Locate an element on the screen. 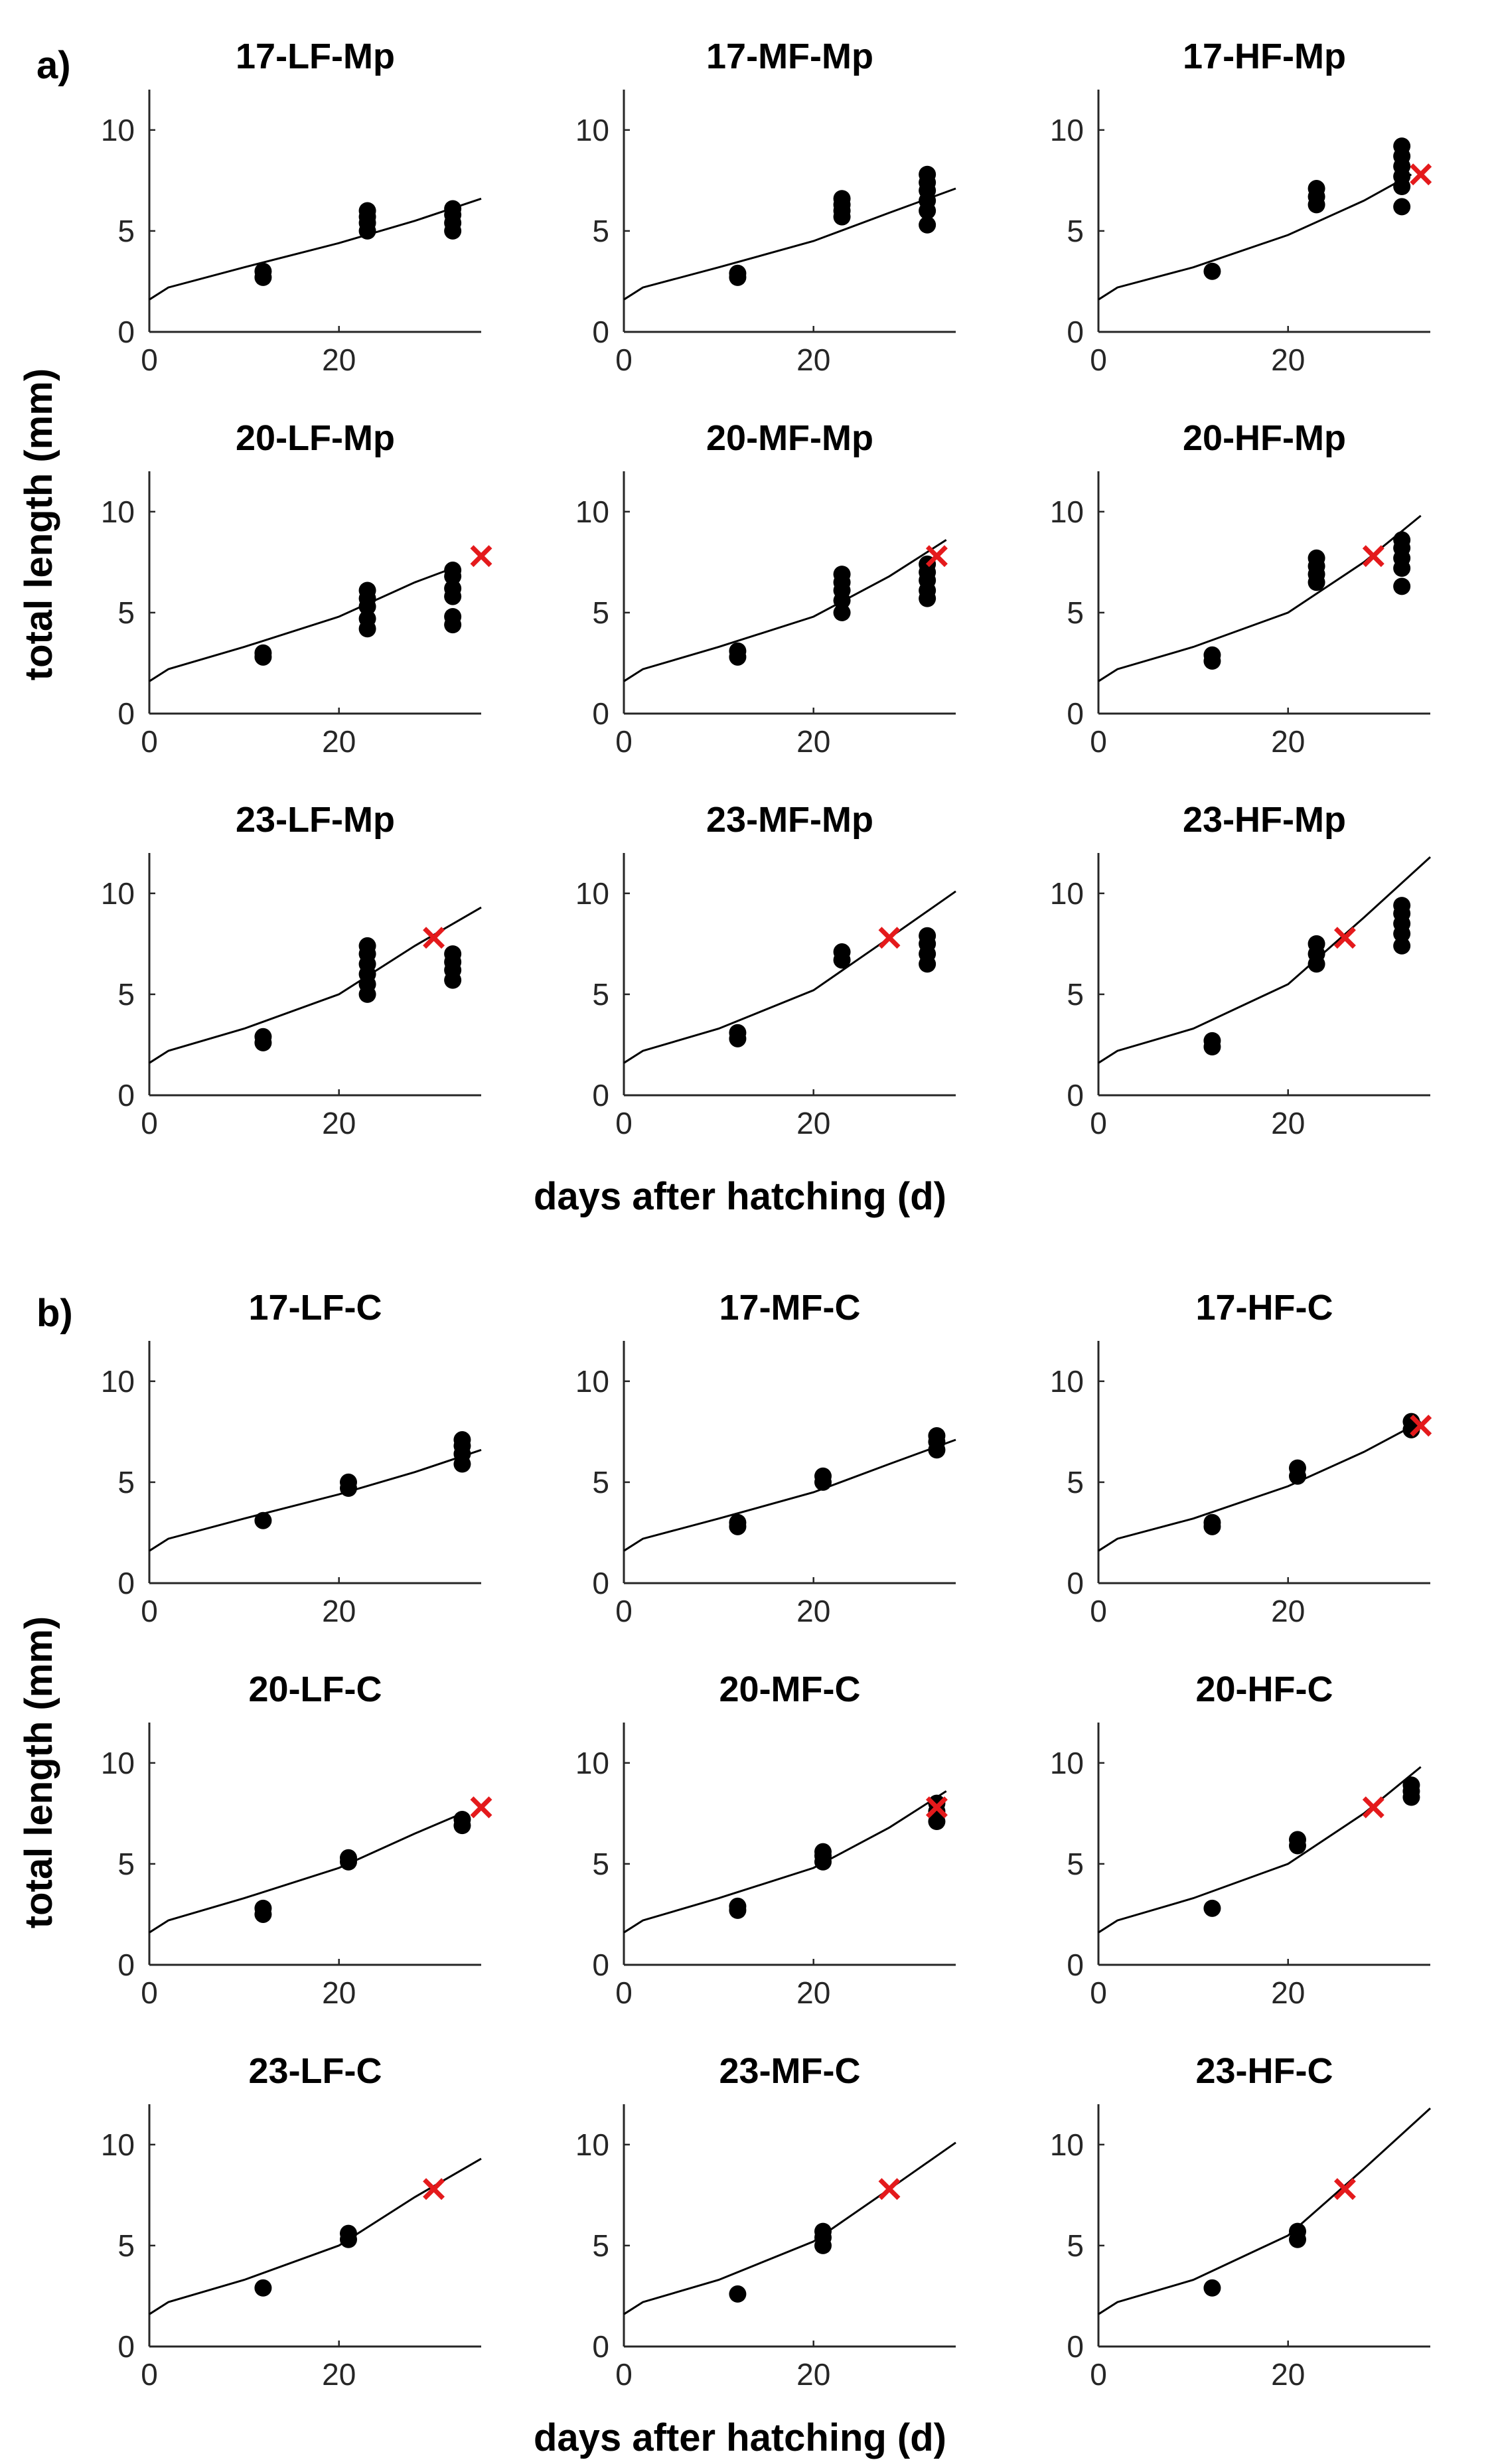  chart-panel: 20-HF-Mp 0 5 10 0 20 is located at coordinates (1240, 588).